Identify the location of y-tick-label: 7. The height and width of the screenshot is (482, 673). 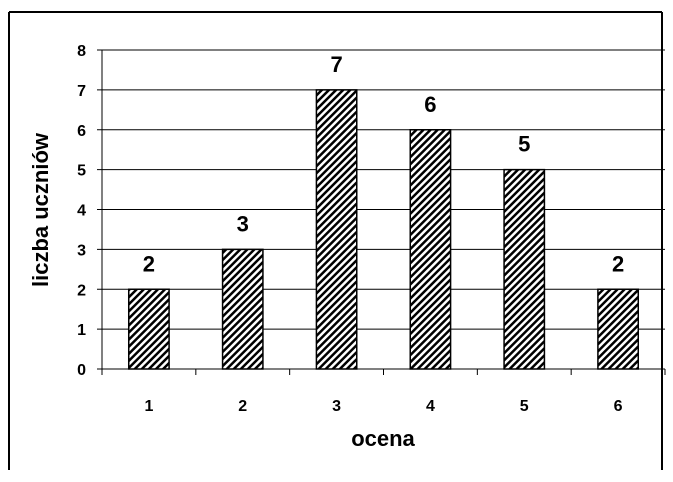
(81, 91).